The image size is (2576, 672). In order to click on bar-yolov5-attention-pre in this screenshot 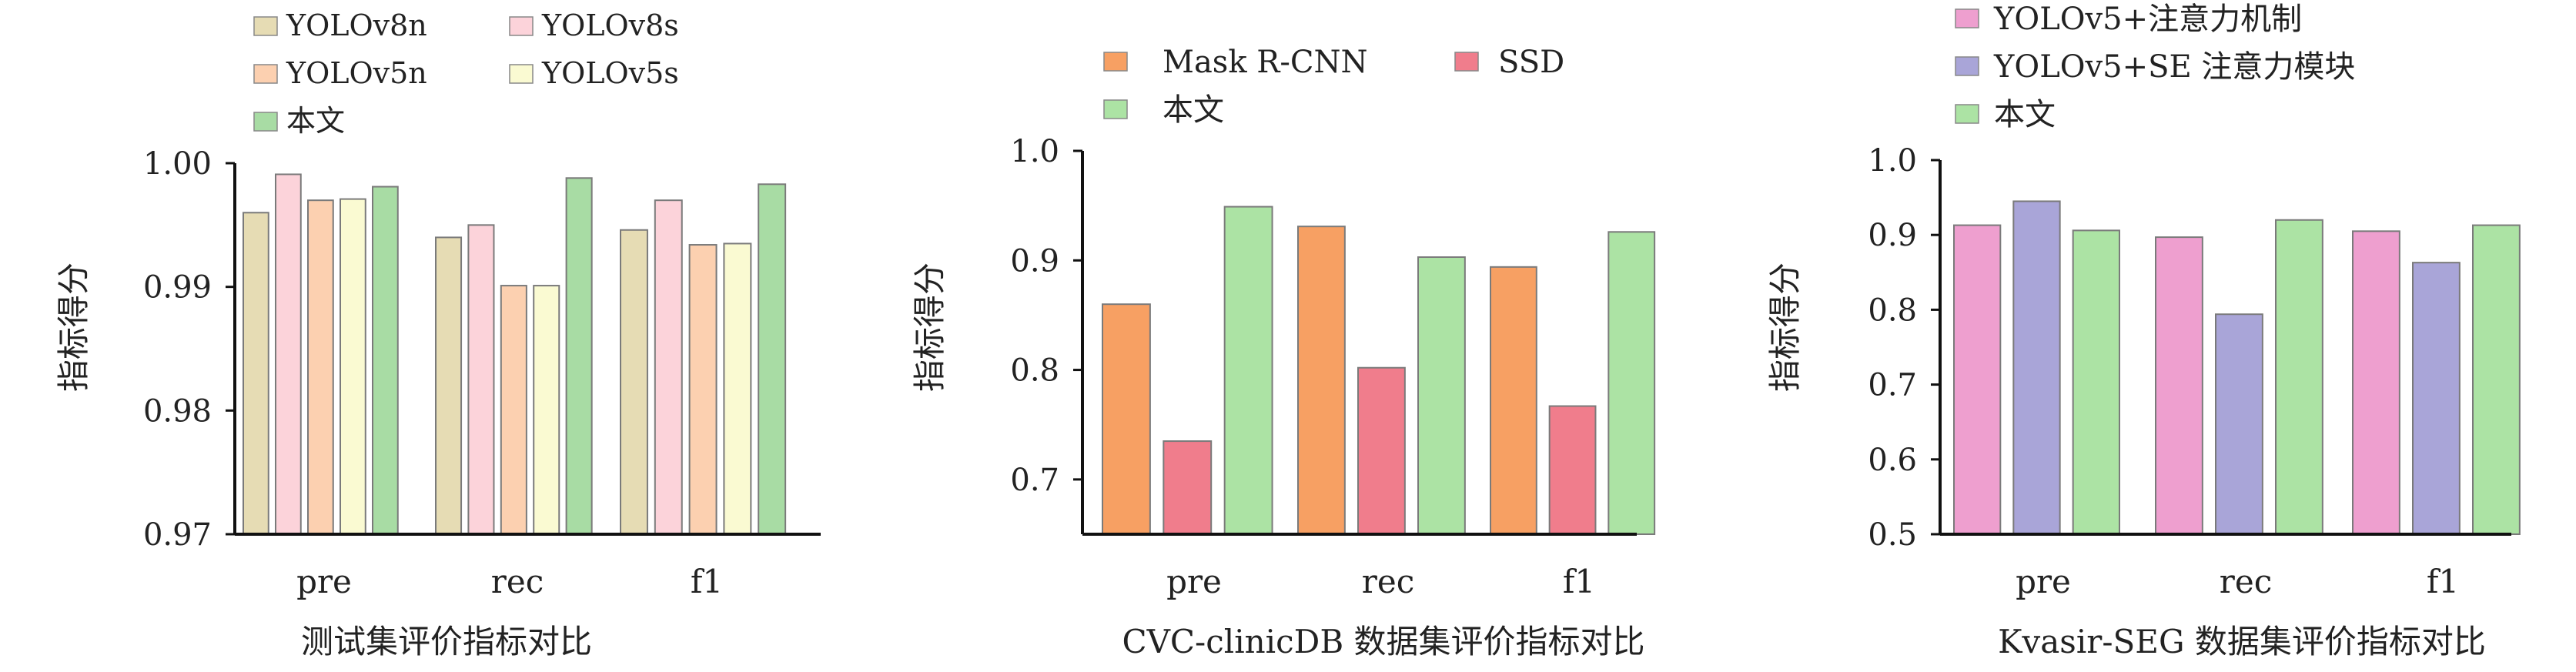, I will do `click(1978, 379)`.